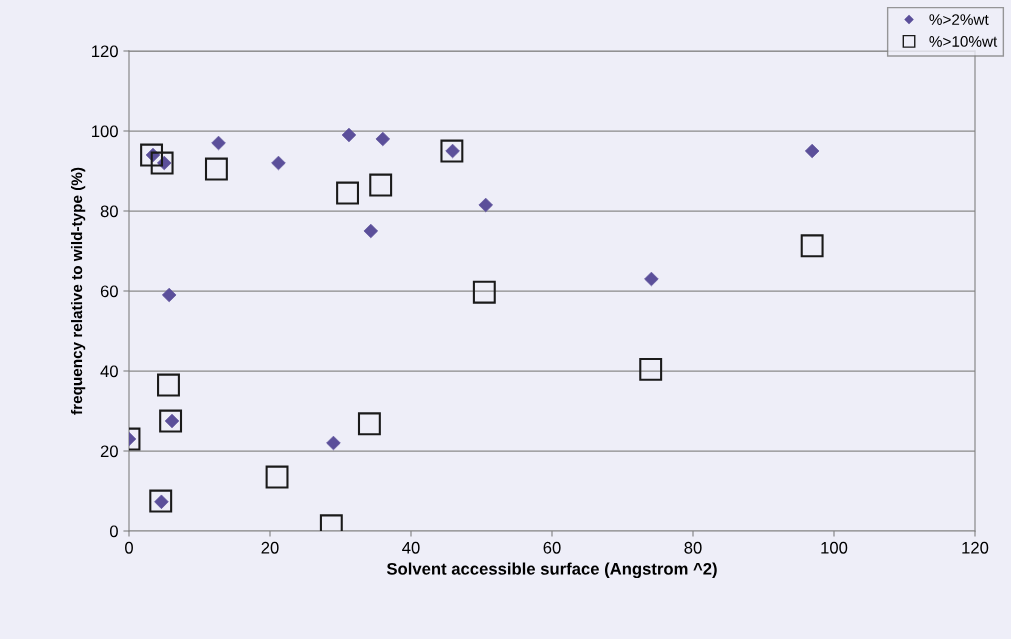 This screenshot has width=1011, height=639. I want to click on x-tick-label: 40, so click(411, 547).